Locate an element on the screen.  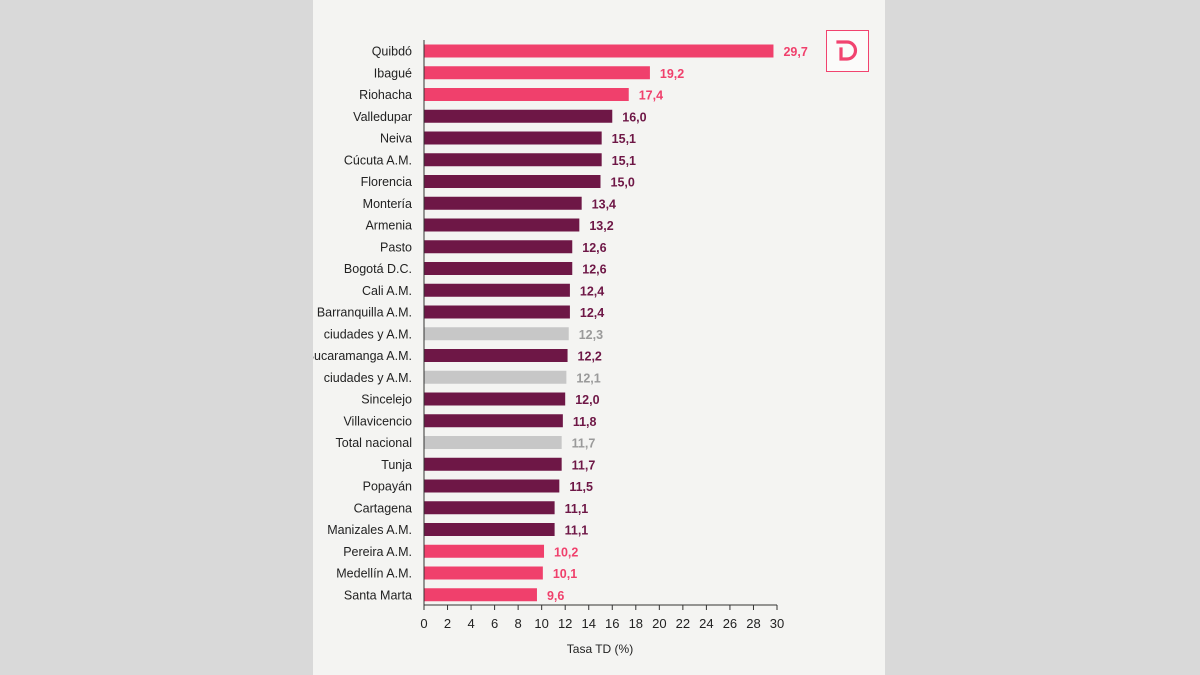
value-label: 12,1 is located at coordinates (588, 378).